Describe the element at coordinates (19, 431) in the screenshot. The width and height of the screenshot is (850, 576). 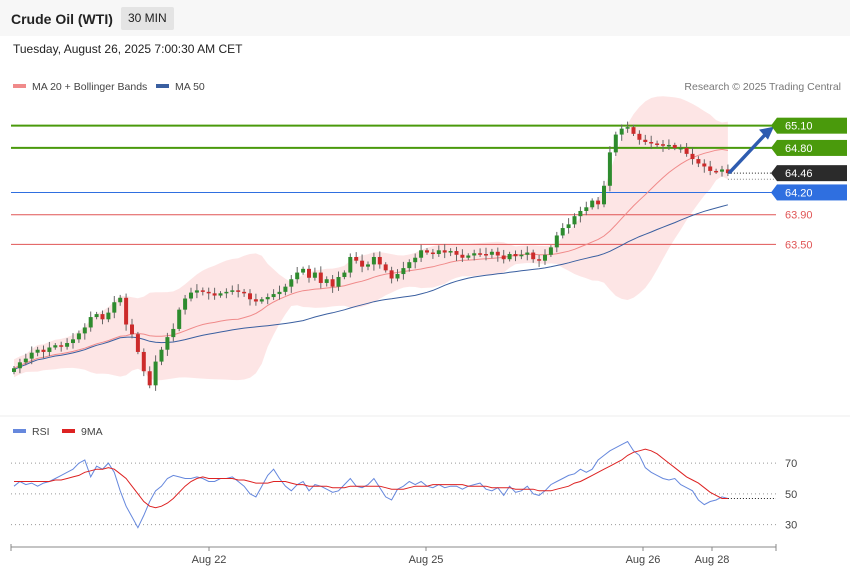
I see `rsi-swatch` at that location.